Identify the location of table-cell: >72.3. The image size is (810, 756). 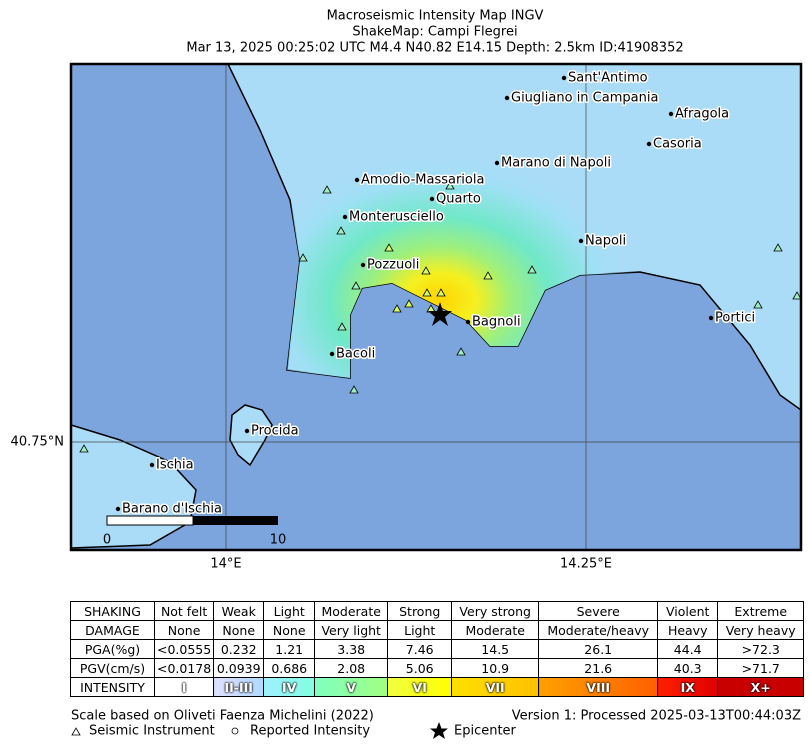
(761, 649).